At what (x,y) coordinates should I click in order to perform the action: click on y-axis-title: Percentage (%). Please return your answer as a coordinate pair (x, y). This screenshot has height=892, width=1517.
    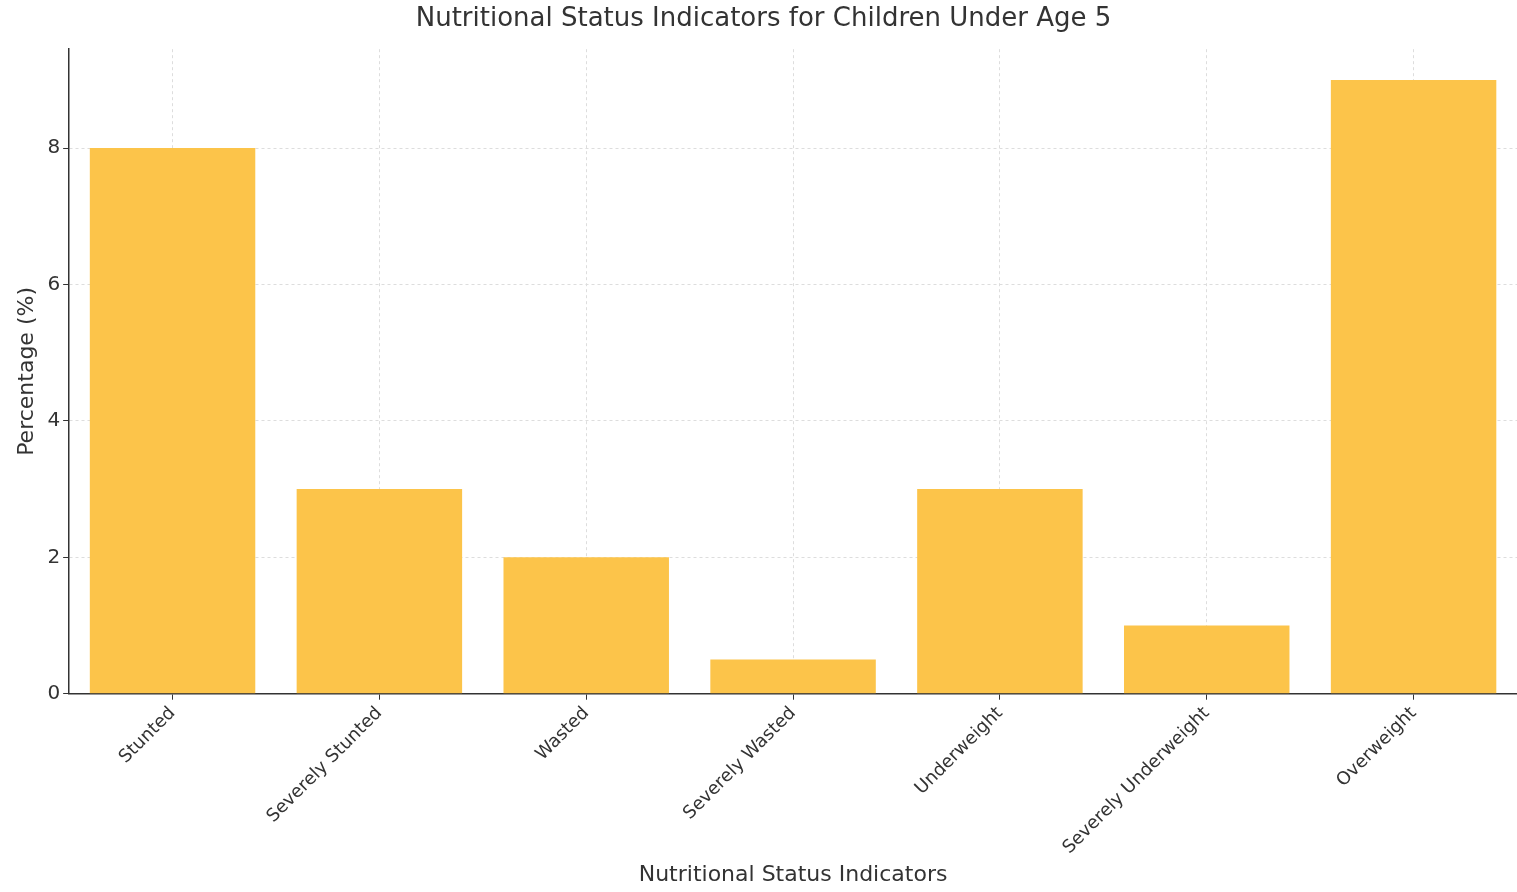
    Looking at the image, I should click on (25, 371).